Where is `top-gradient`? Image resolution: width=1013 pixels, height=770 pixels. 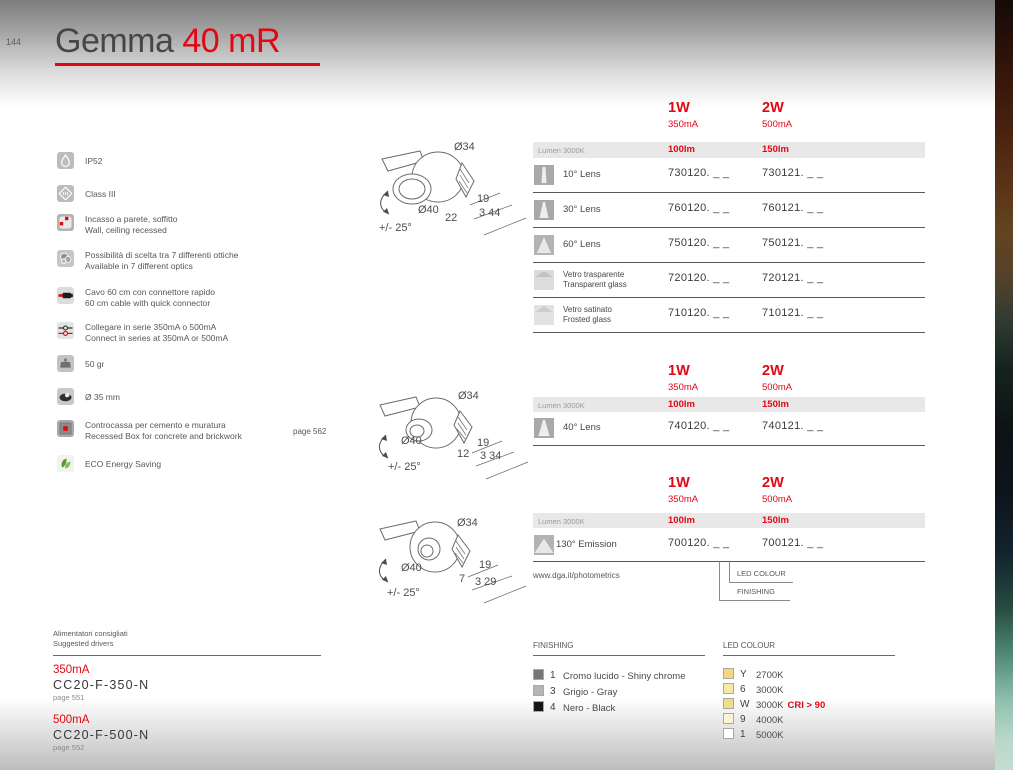
top-gradient is located at coordinates (497, 54).